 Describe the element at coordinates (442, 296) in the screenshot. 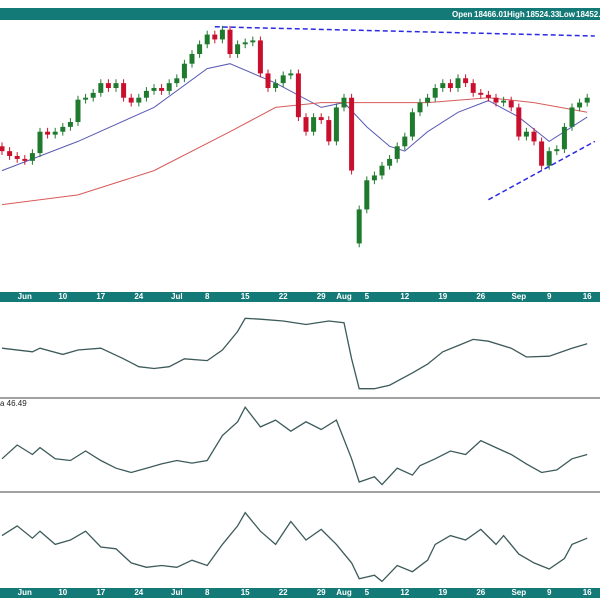

I see `x-tick-label: 19` at that location.